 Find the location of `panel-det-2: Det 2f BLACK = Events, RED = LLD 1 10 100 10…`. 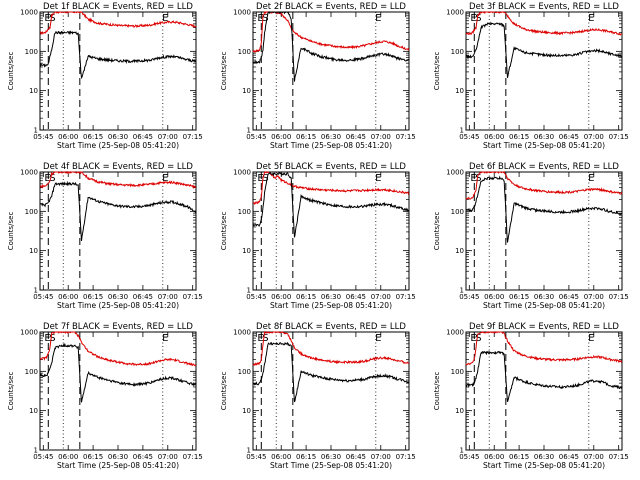

panel-det-2: Det 2f BLACK = Events, RED = LLD 1 10 100 10… is located at coordinates (318, 76).